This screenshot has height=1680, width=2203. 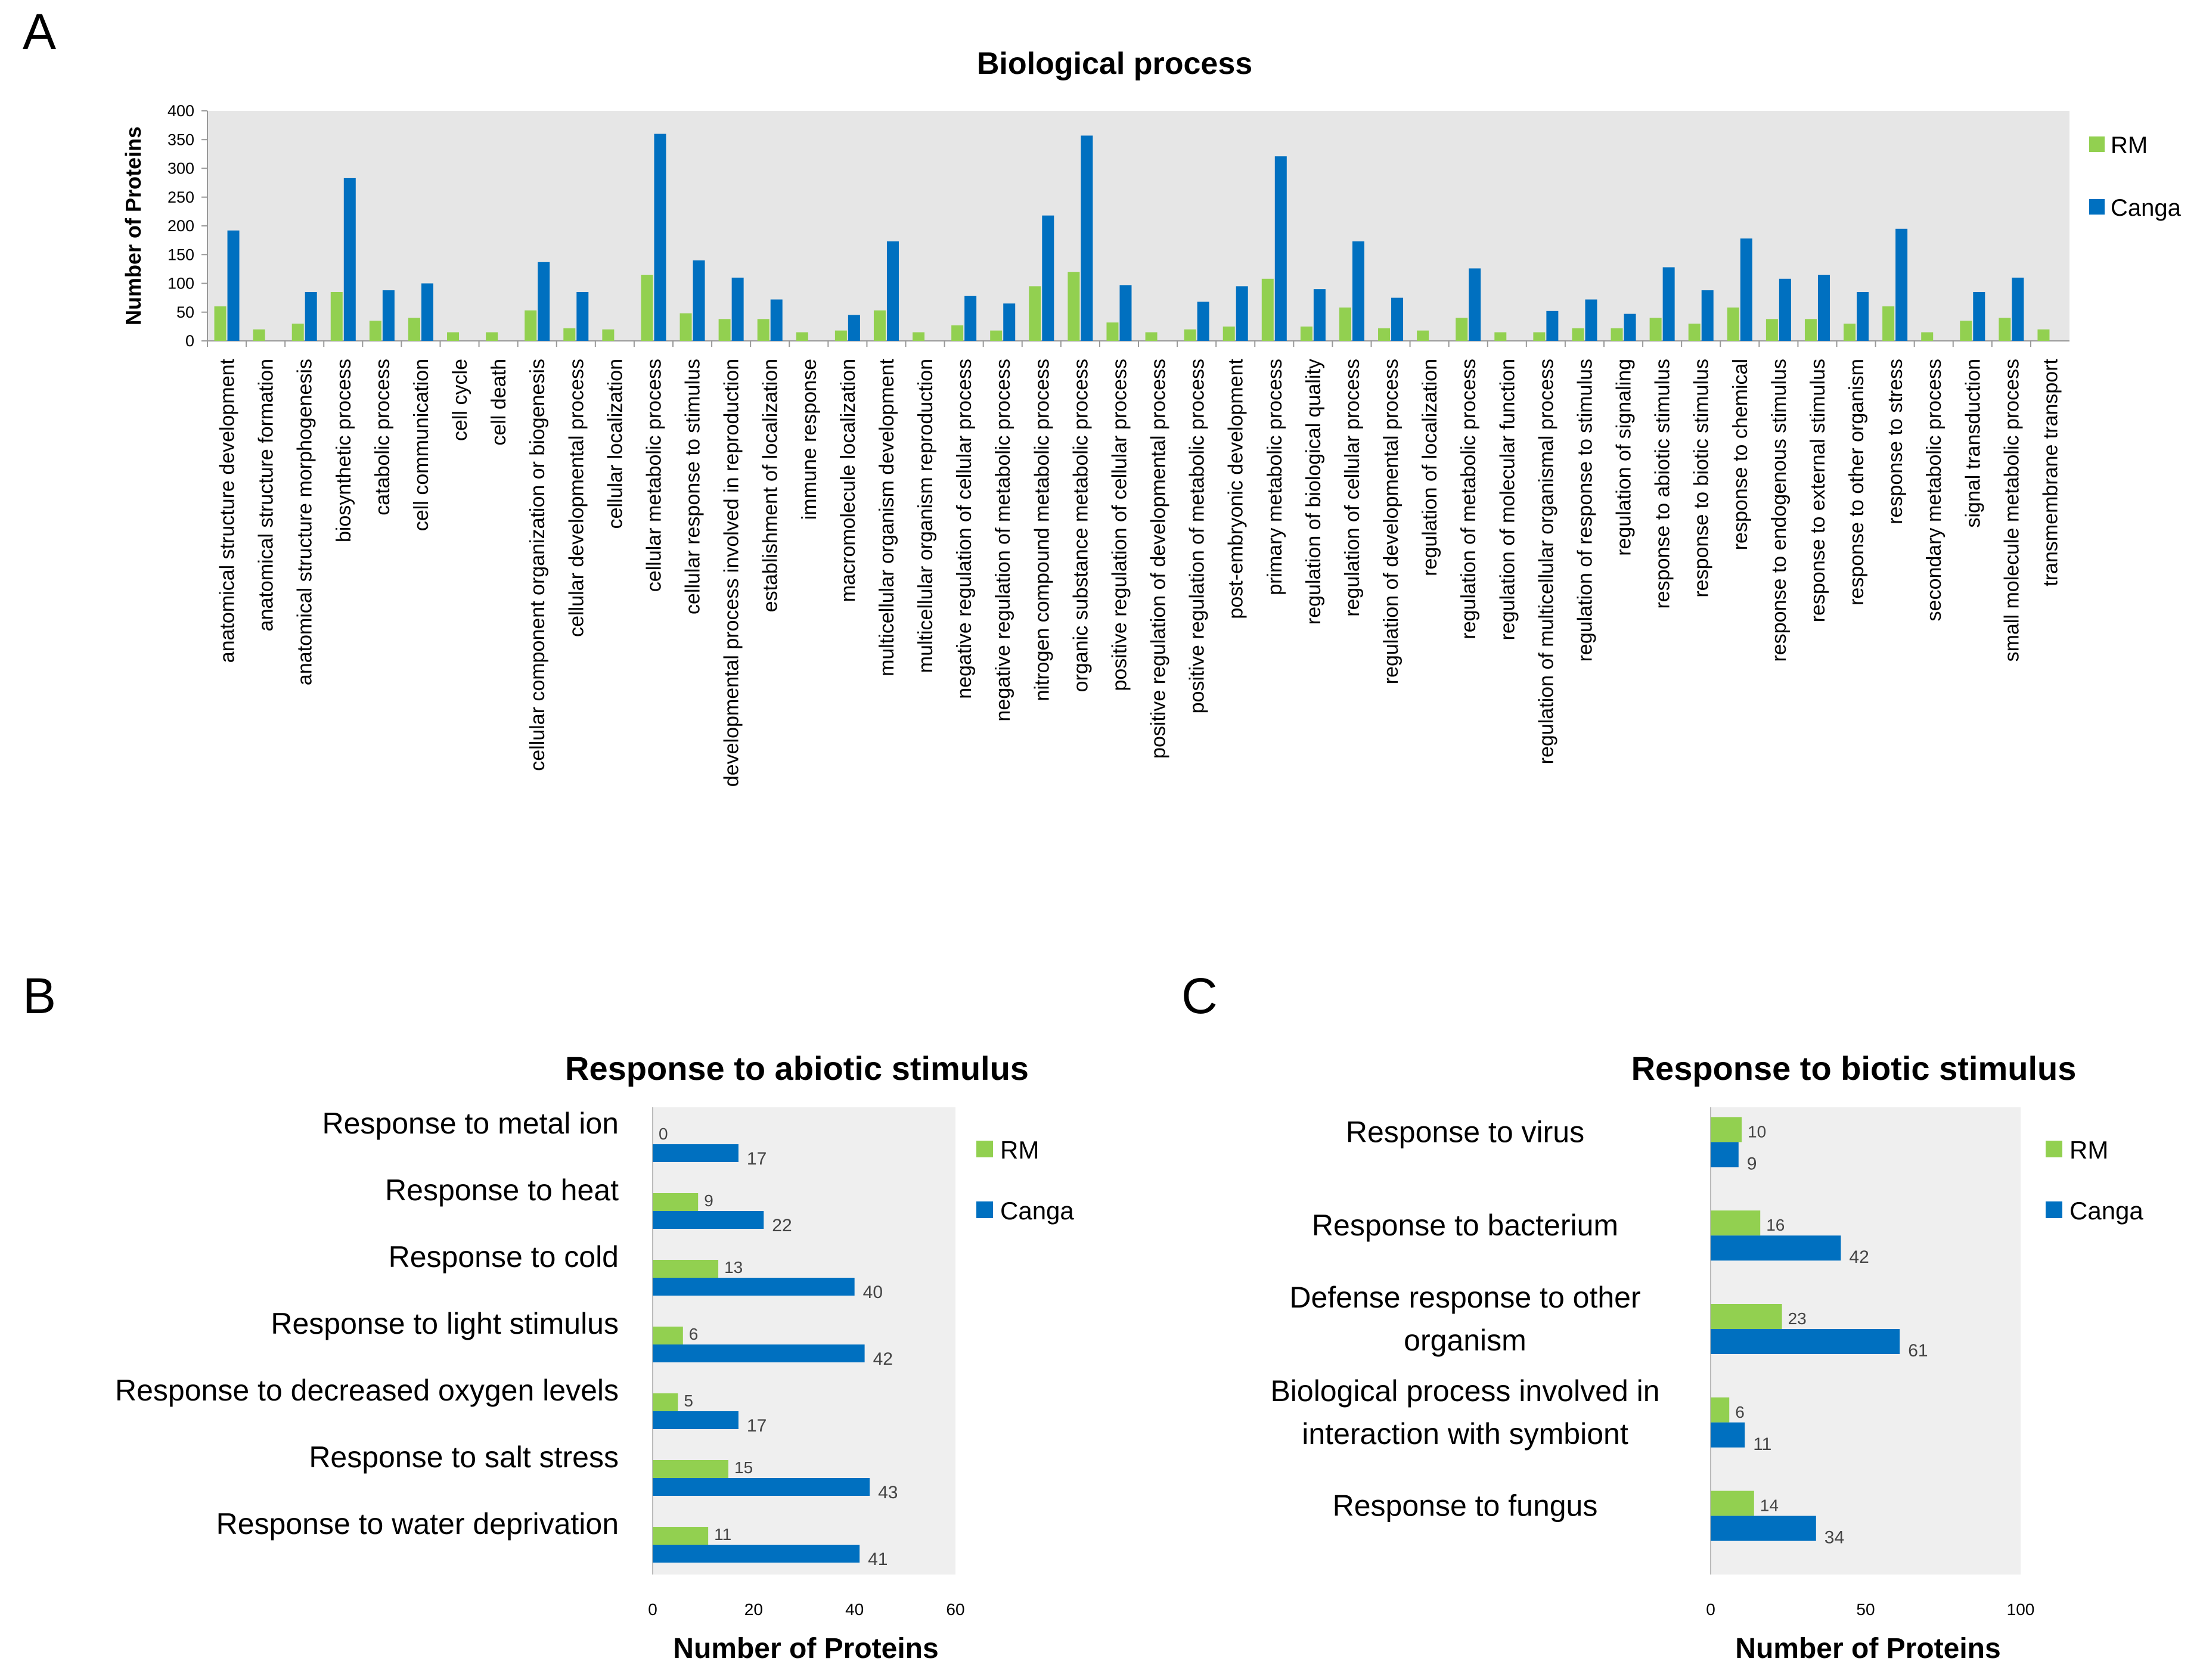 I want to click on x-axis-title: Number of Proteins, so click(x=805, y=1649).